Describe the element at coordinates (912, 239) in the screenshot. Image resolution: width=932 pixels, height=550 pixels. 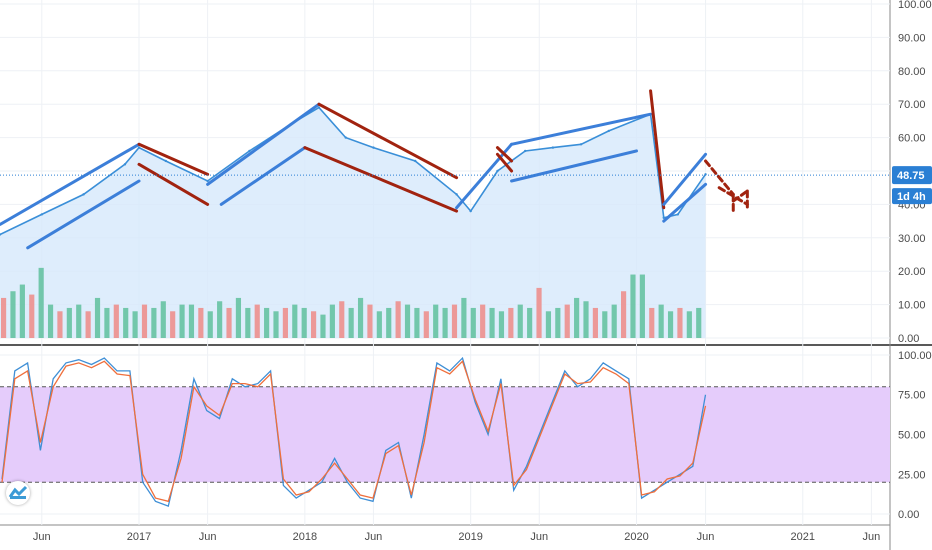
I see `price-tick-label: 30.00` at that location.